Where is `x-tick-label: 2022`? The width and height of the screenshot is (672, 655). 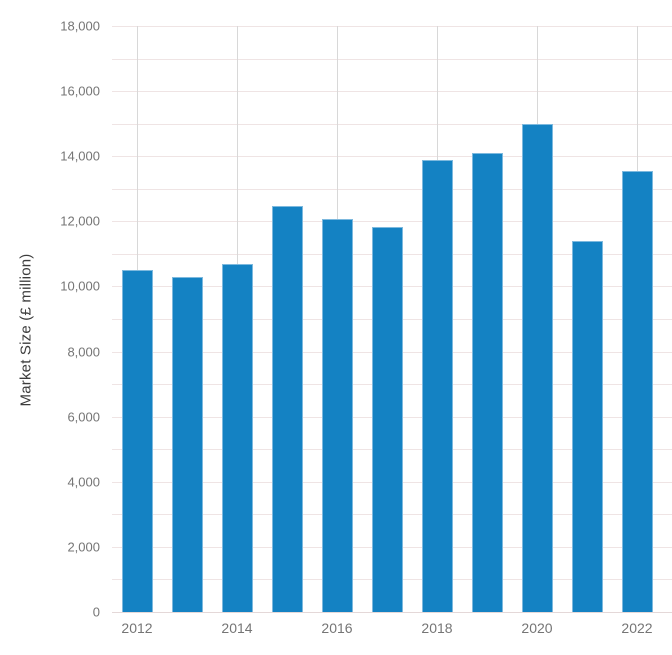
x-tick-label: 2022 is located at coordinates (637, 628).